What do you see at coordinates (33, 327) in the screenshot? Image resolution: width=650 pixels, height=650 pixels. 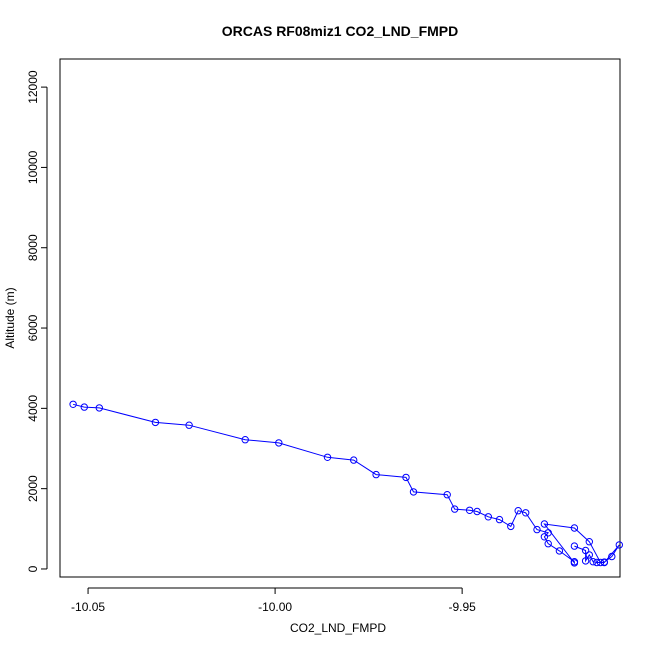 I see `y-tick-label: 6000` at bounding box center [33, 327].